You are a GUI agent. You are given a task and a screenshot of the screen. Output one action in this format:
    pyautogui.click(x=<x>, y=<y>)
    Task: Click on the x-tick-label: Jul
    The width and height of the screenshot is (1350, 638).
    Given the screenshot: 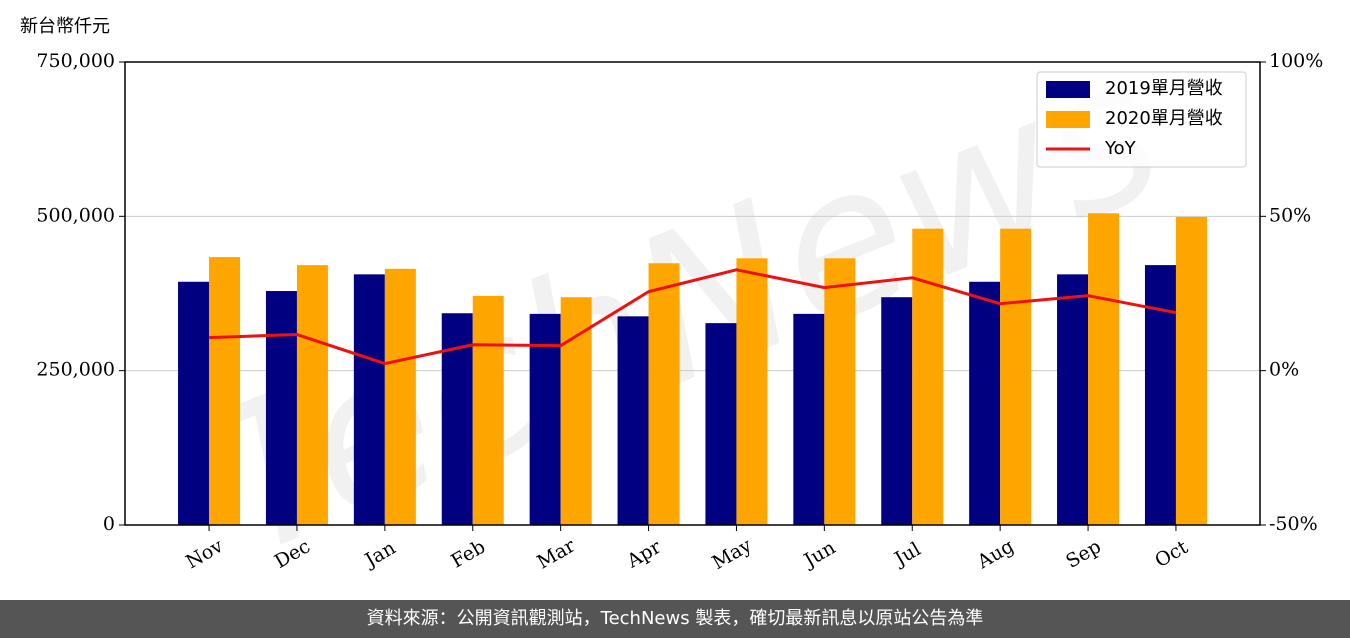 What is the action you would take?
    pyautogui.click(x=906, y=554)
    